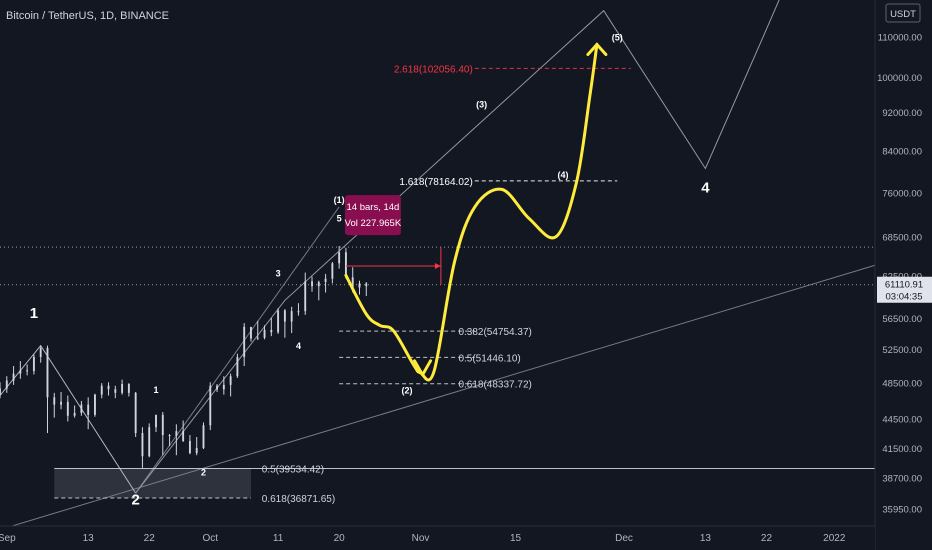  I want to click on price-tick-label: 41500.00, so click(902, 449).